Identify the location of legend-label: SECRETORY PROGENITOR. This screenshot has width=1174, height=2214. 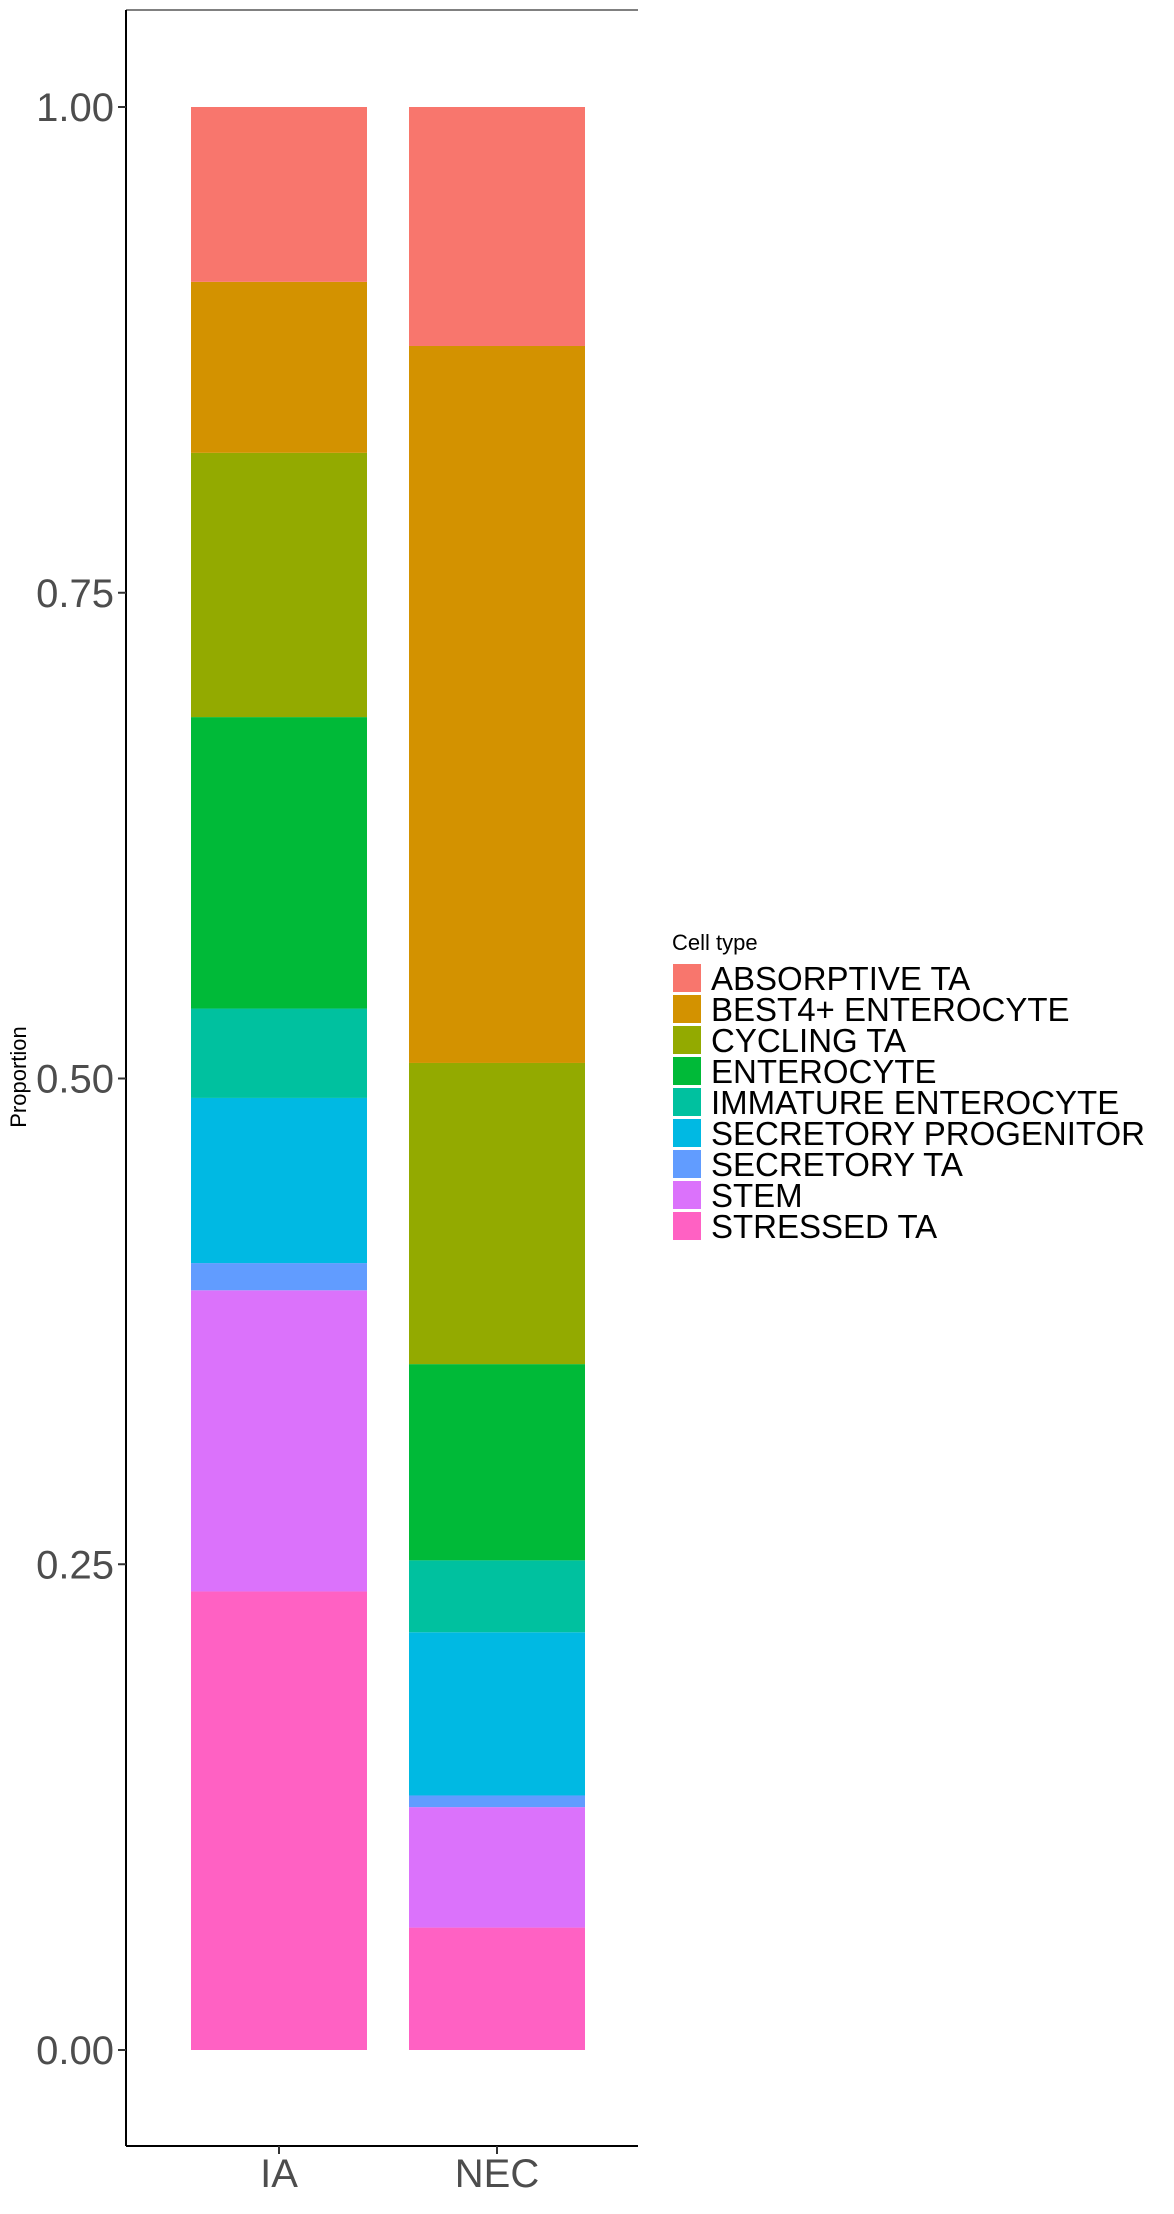
(928, 1133).